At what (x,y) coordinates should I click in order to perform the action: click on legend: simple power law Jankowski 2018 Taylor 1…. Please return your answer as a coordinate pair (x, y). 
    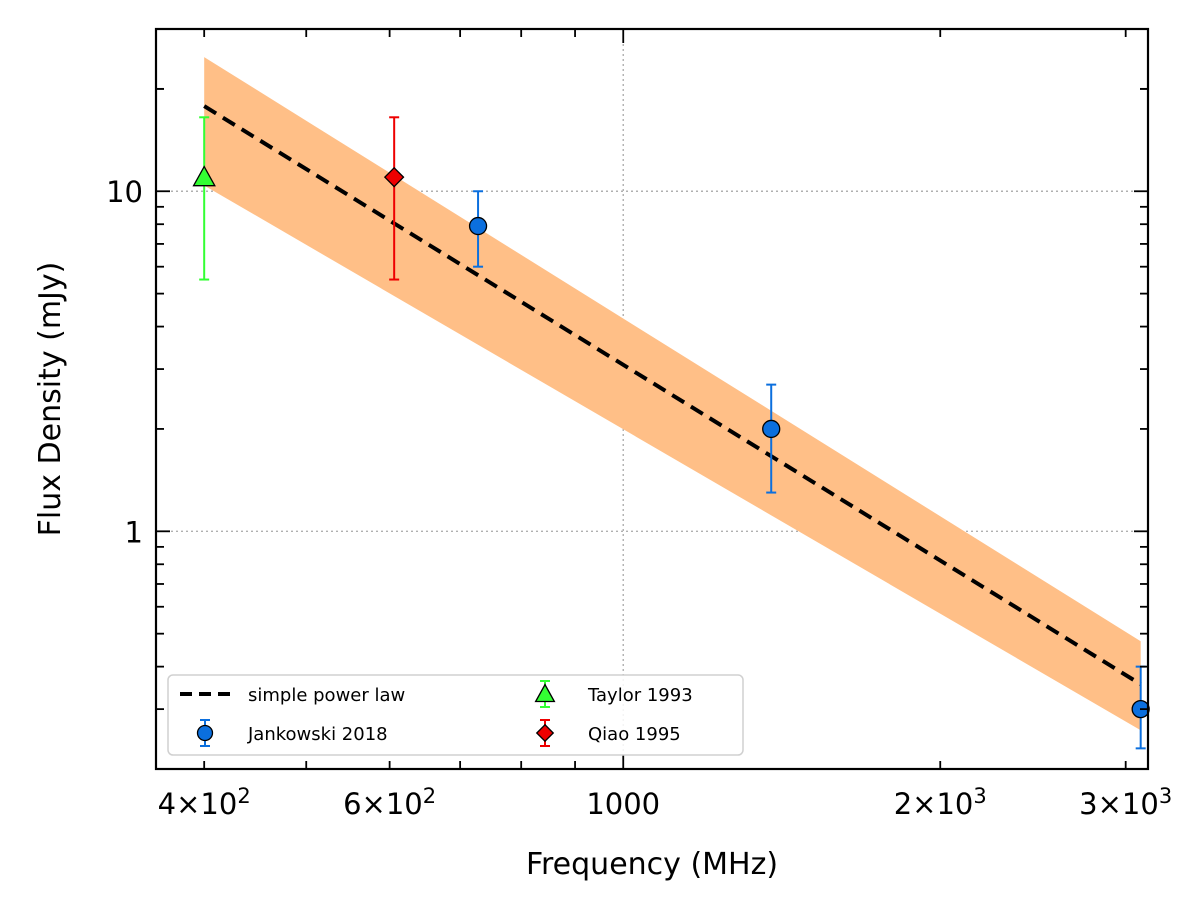
    Looking at the image, I should click on (455, 715).